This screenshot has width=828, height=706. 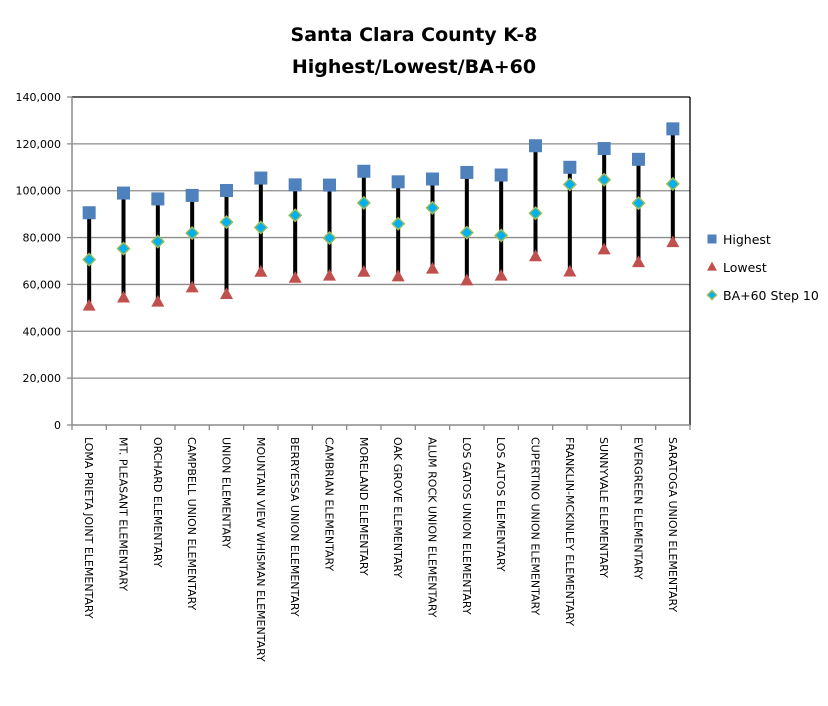 I want to click on x-tick-label: LOS GATOS UNION ELEMENTARY, so click(x=466, y=526).